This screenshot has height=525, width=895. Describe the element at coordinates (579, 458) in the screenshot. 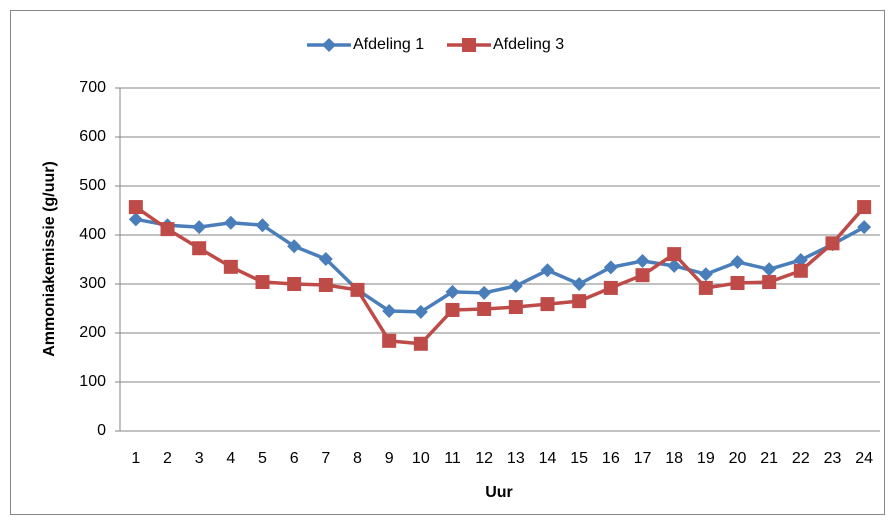

I see `x-tick-label: 15` at that location.